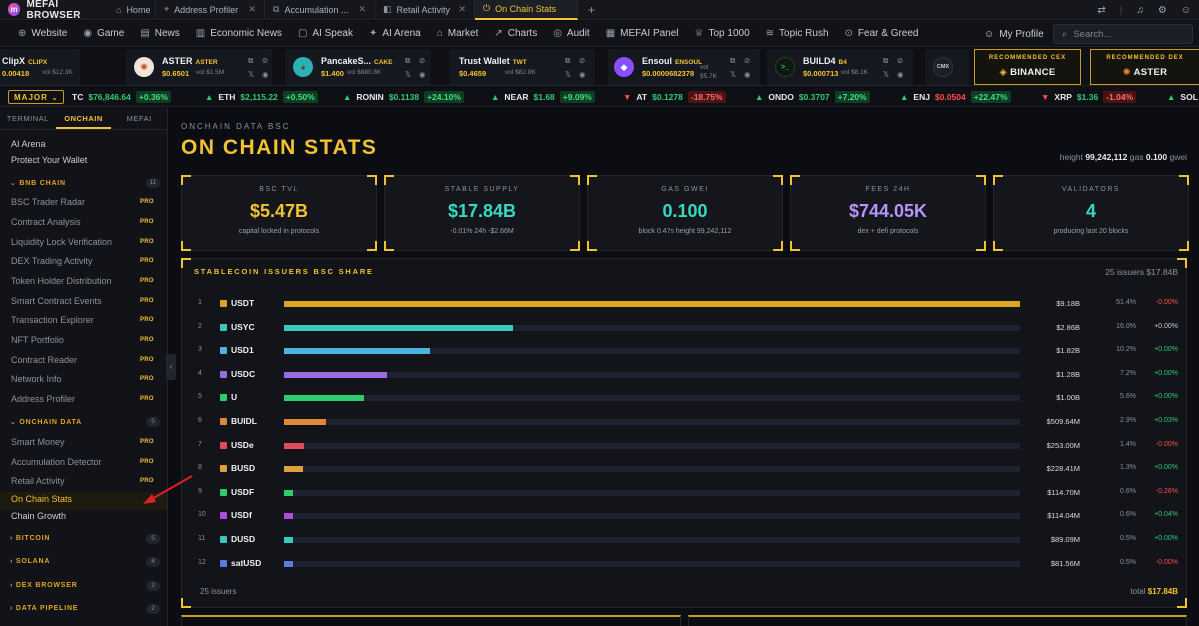 This screenshot has height=626, width=1199. Describe the element at coordinates (320, 10) in the screenshot. I see `tab-accumulation: ⧉ Accumulation ... ✕` at that location.